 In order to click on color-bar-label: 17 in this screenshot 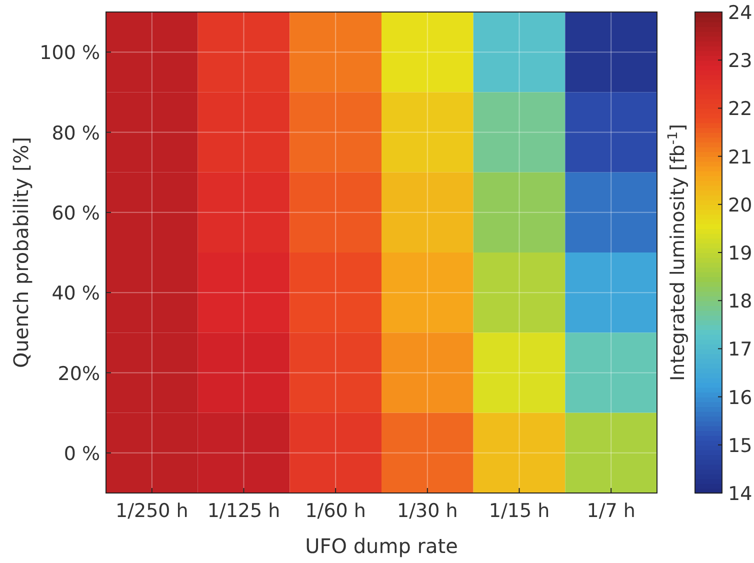, I will do `click(740, 349)`.